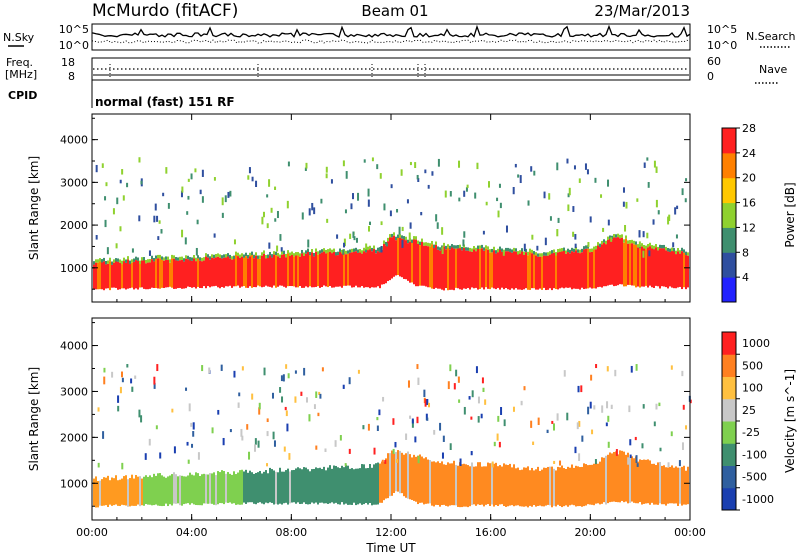 This screenshot has width=800, height=554. What do you see at coordinates (92, 532) in the screenshot?
I see `x-tick-label: 00:00` at bounding box center [92, 532].